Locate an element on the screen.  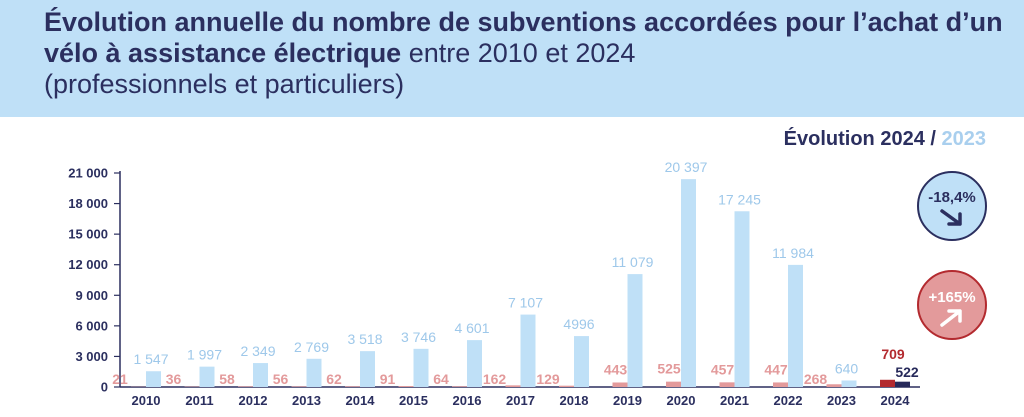
bar-2021-red is located at coordinates (727, 384).